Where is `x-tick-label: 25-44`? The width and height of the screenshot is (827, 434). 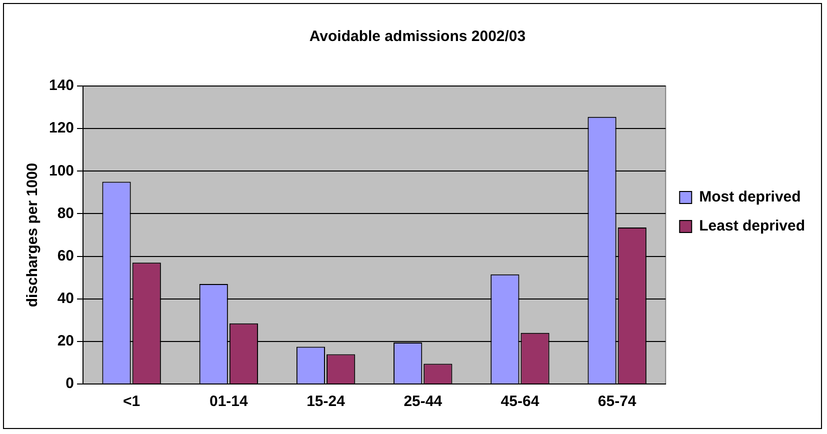 x-tick-label: 25-44 is located at coordinates (423, 401).